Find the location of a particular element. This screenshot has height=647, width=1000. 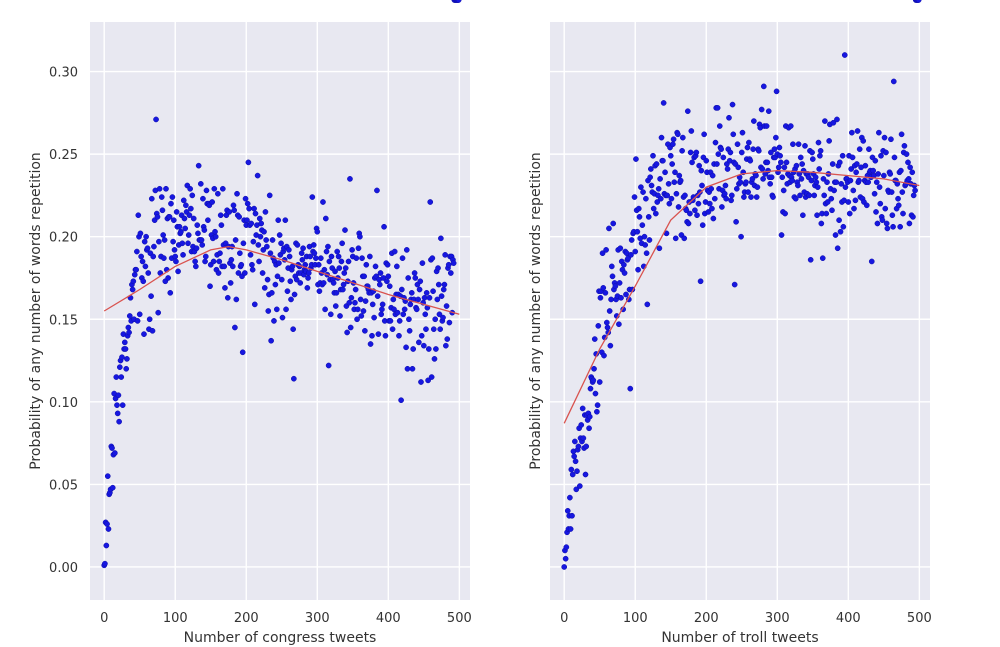

y-tick-label: 0.20 is located at coordinates (63, 238).